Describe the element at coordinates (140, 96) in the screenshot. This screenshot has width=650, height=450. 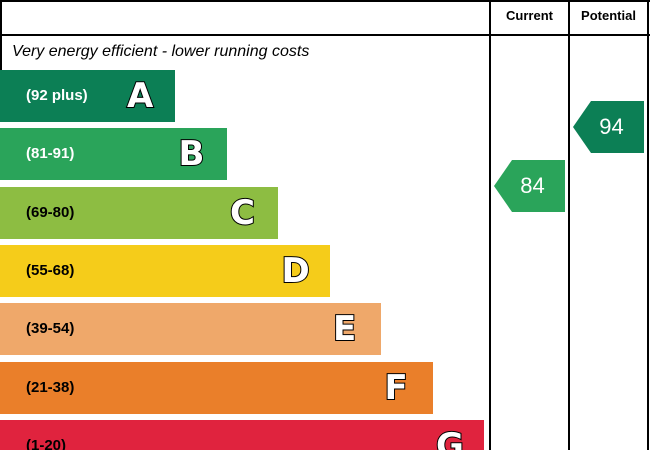
I see `band-a-letter: A` at that location.